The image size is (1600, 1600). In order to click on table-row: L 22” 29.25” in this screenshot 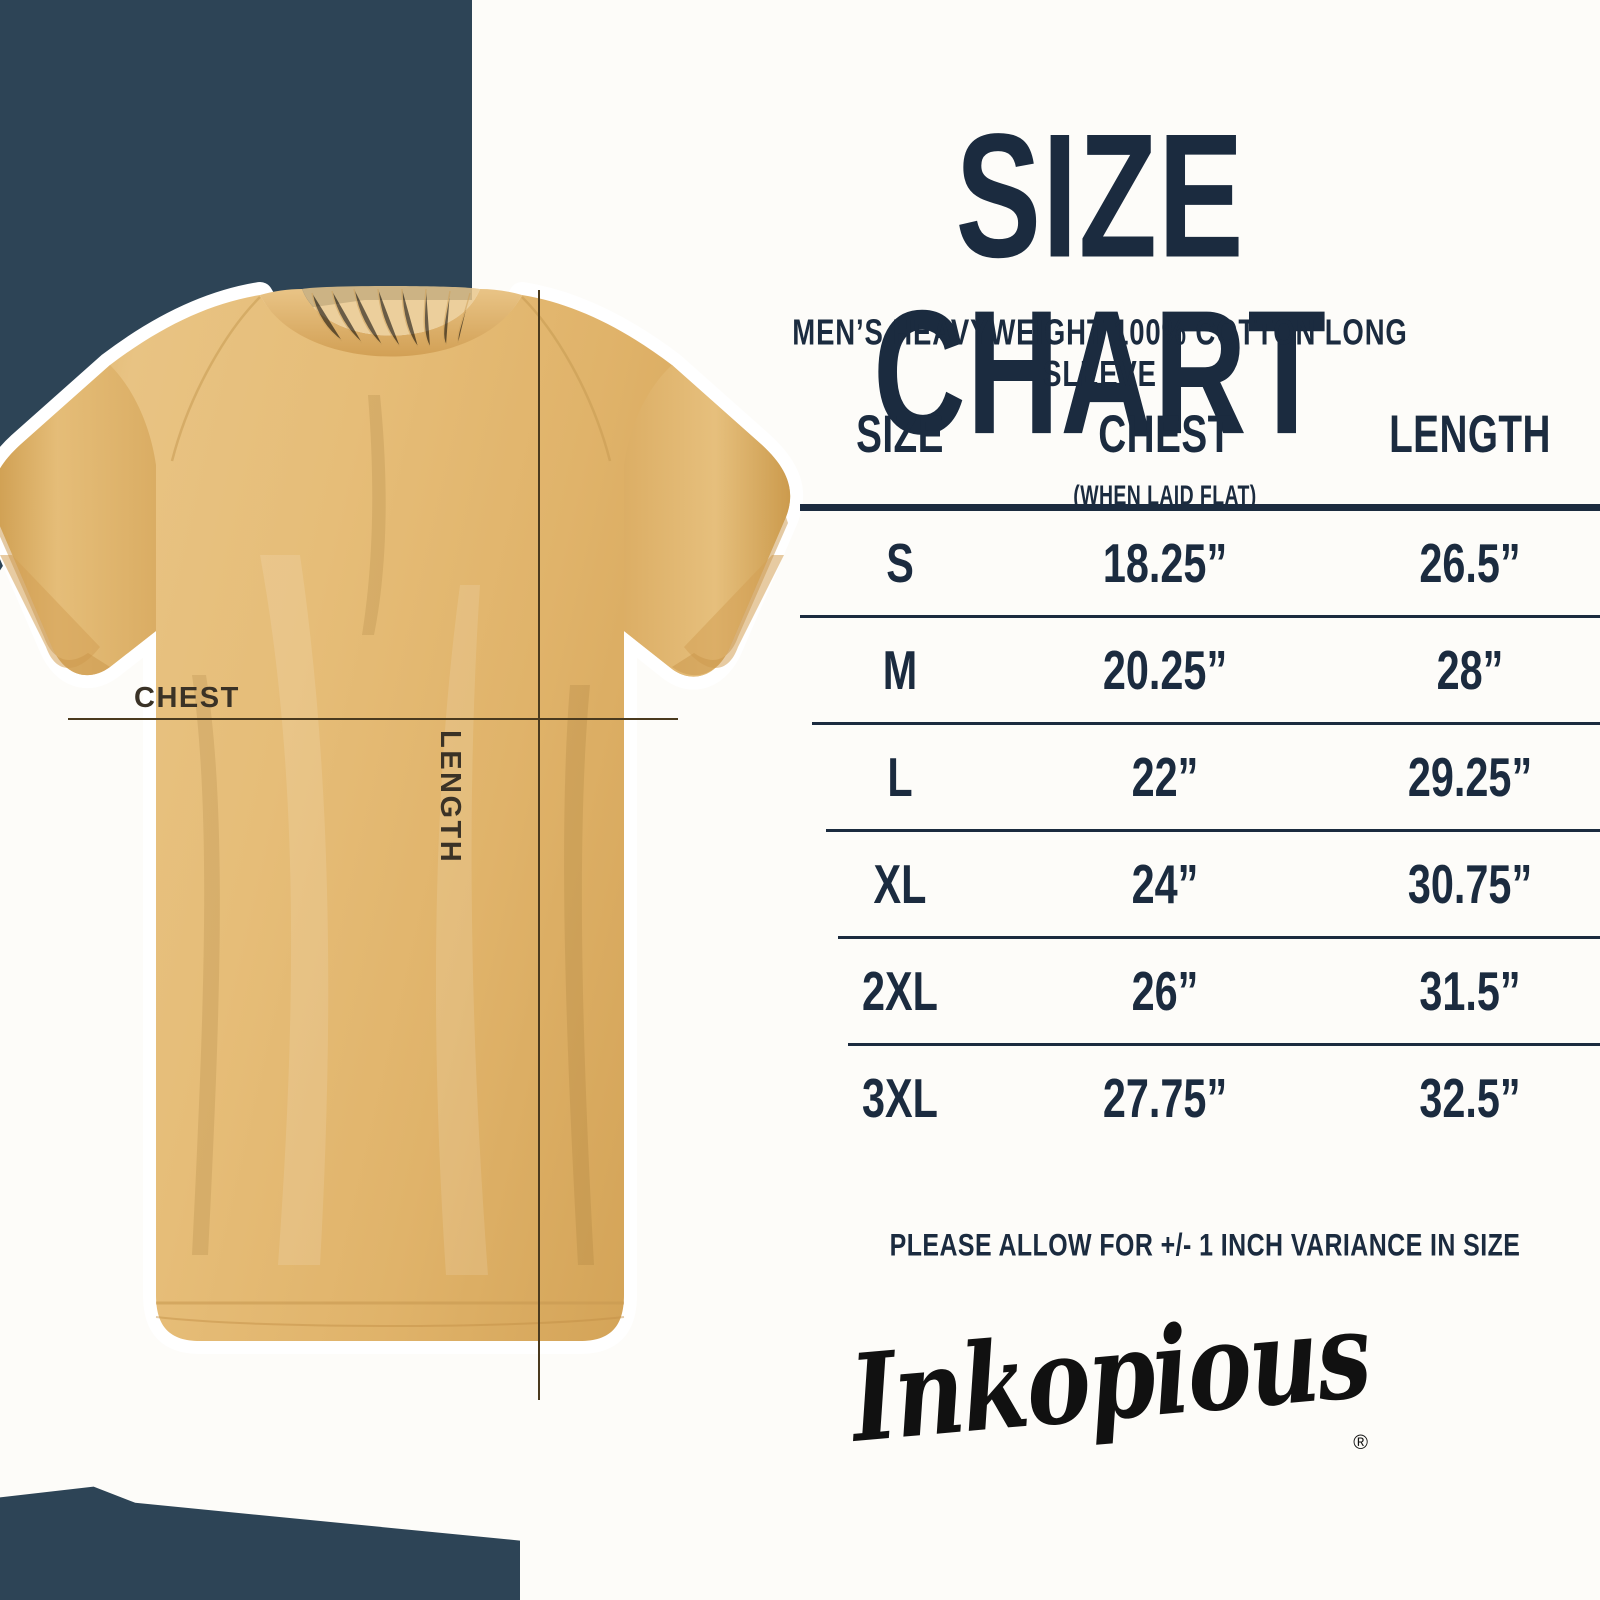, I will do `click(1200, 777)`.